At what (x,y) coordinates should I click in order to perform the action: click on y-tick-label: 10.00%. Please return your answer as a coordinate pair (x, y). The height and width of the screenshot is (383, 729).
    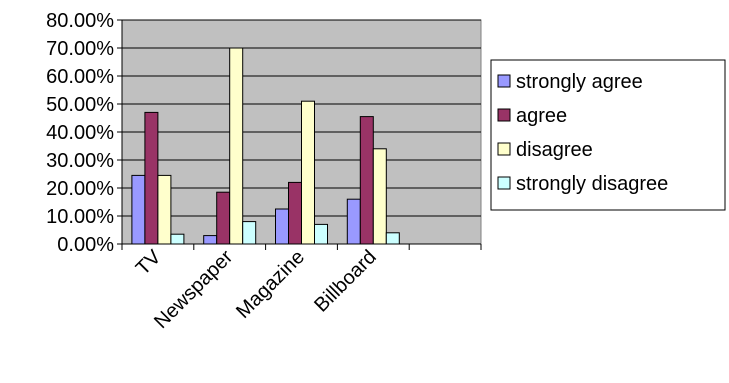
    Looking at the image, I should click on (80, 217).